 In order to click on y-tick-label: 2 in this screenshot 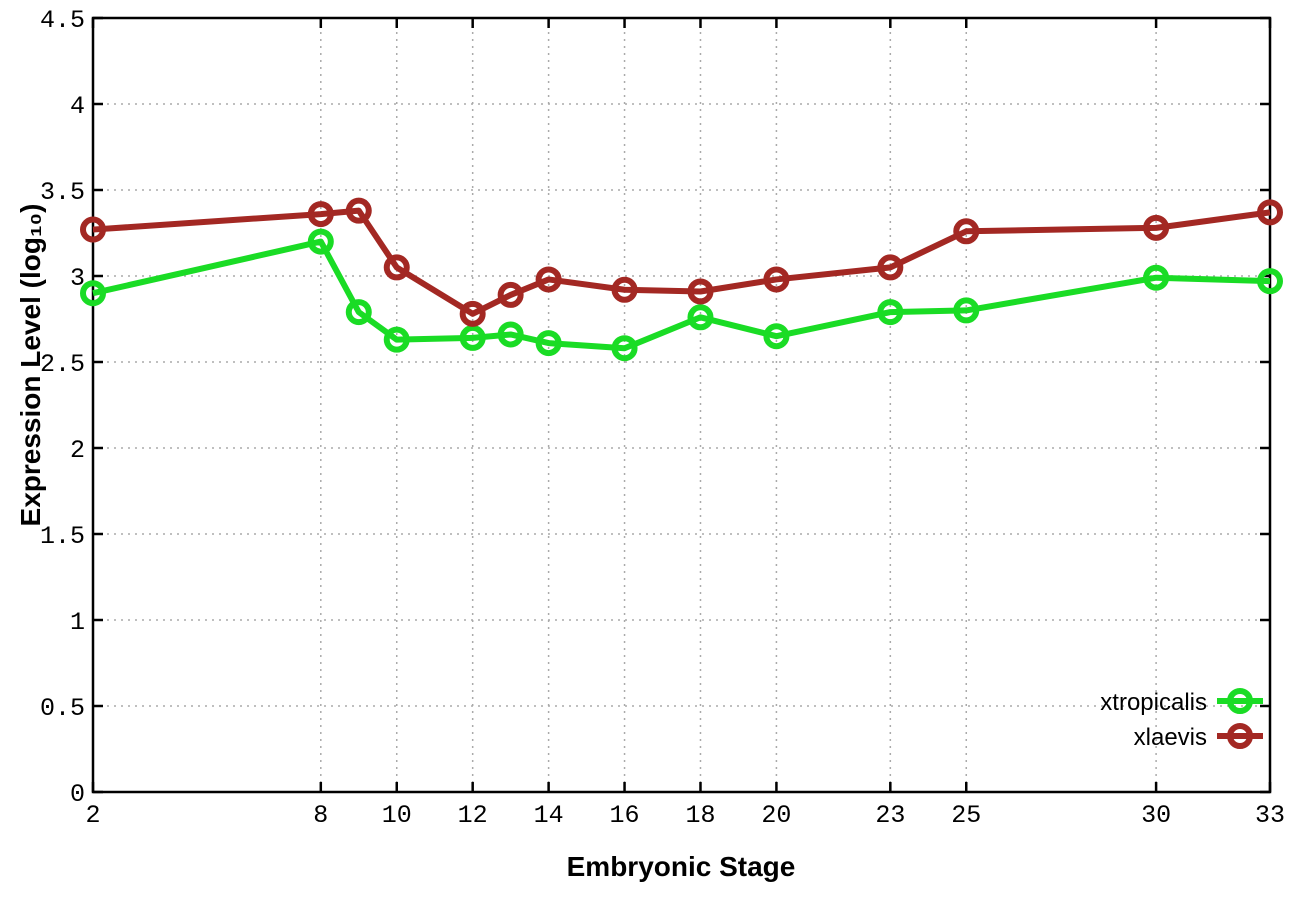, I will do `click(77, 450)`.